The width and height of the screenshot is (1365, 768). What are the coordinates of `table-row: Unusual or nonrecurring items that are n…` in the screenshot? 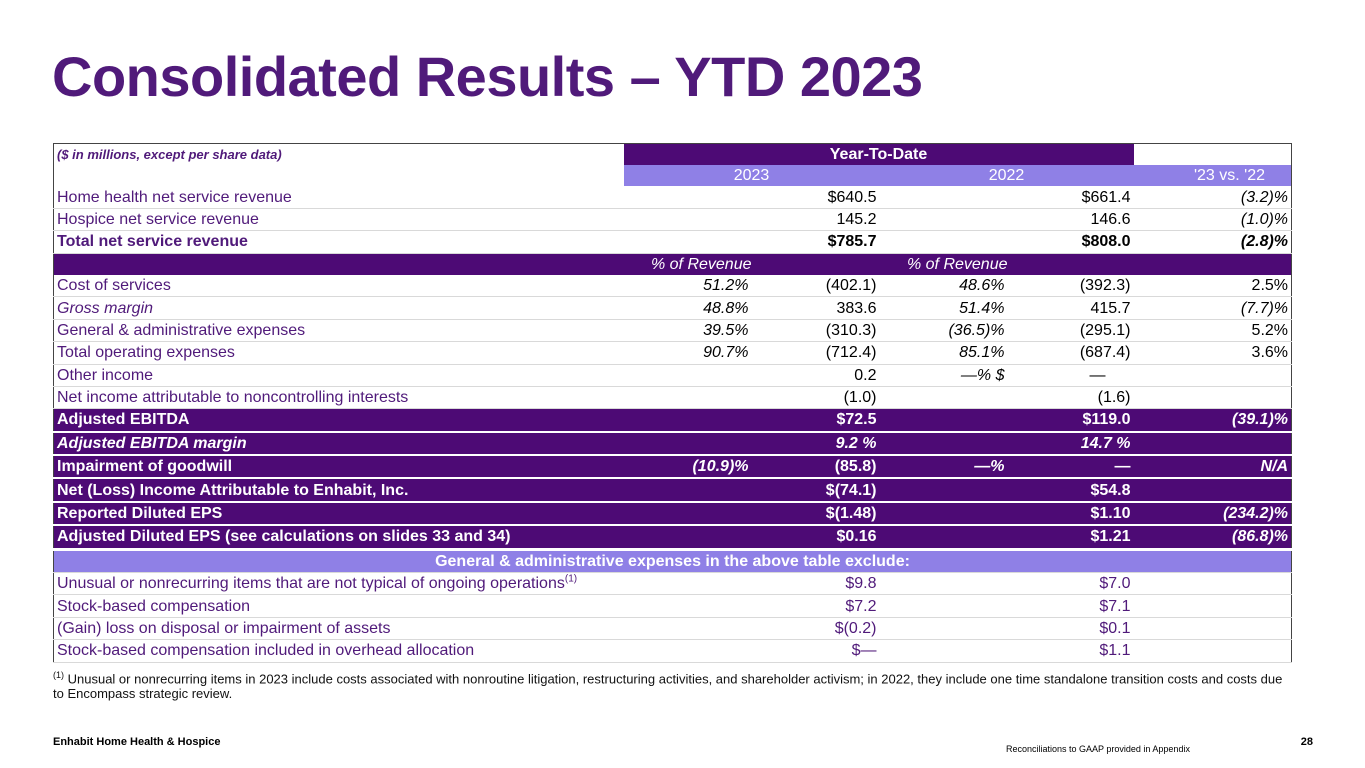 It's located at (672, 584).